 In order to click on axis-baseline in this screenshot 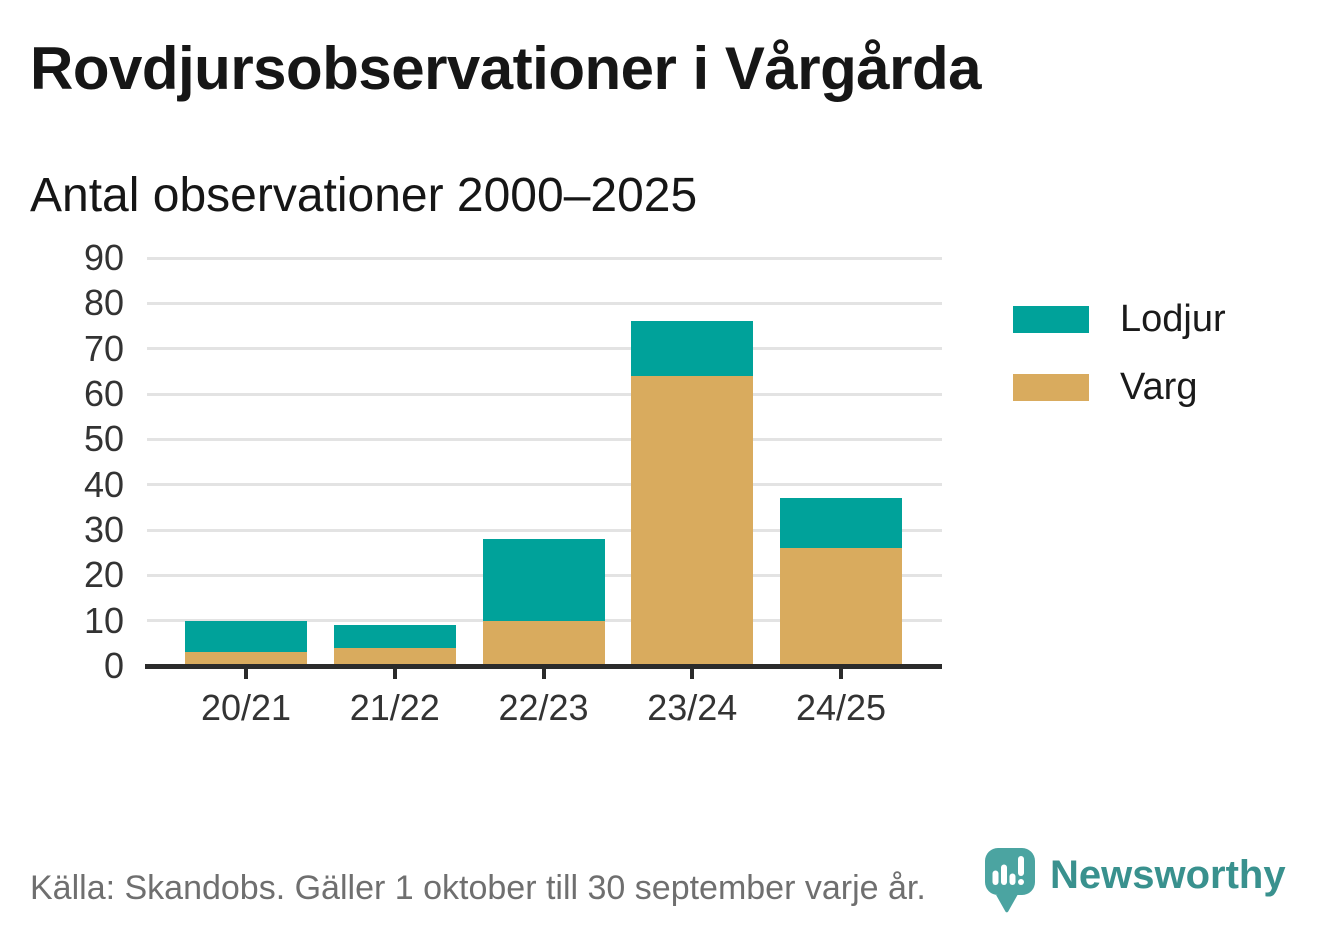, I will do `click(543, 666)`.